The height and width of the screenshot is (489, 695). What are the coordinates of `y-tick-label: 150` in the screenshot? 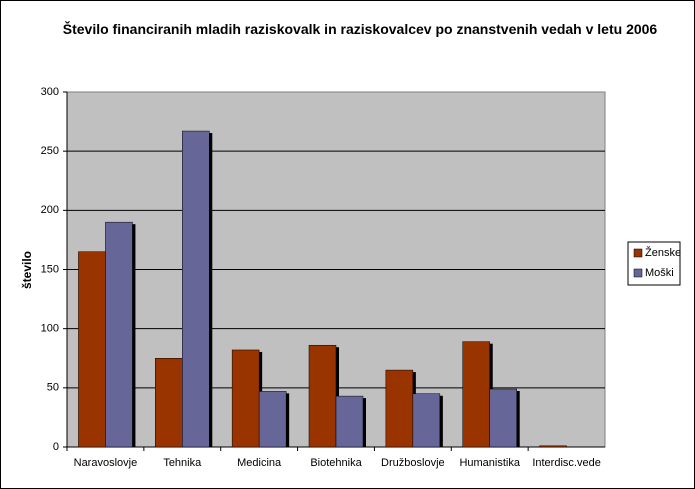 It's located at (50, 269).